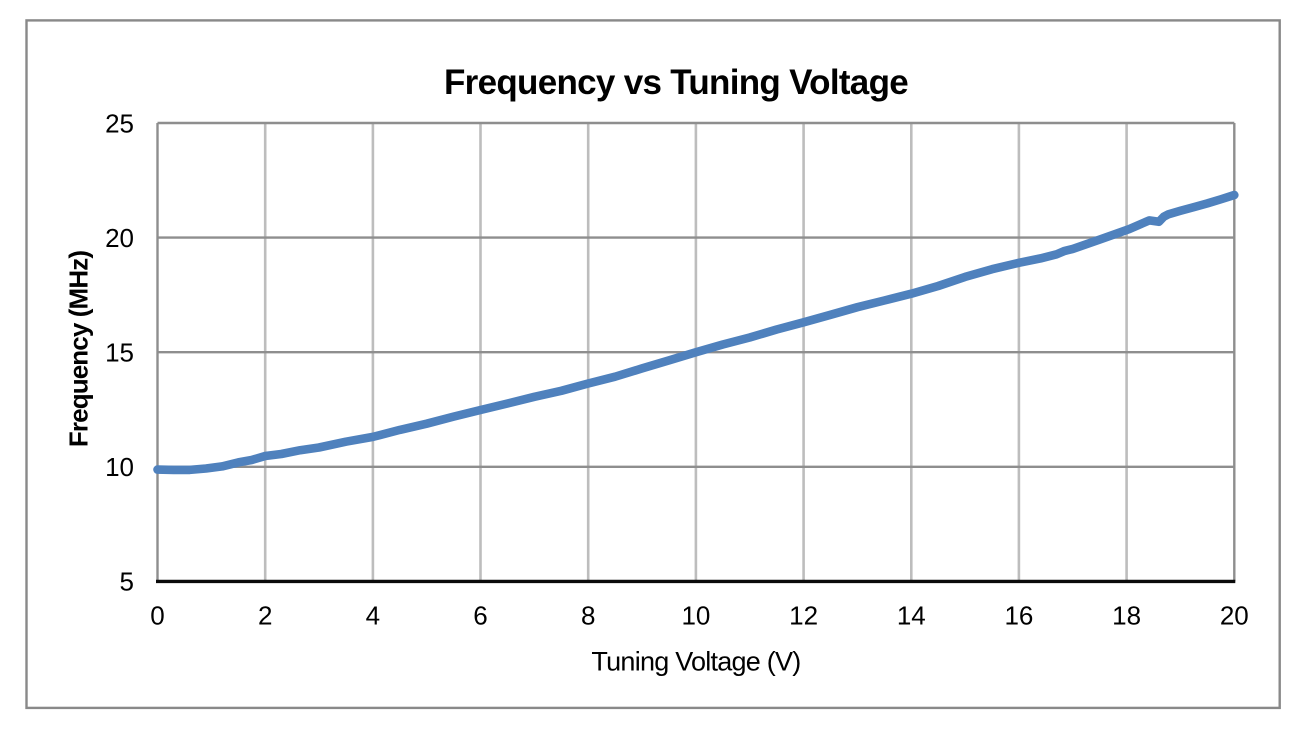 The width and height of the screenshot is (1304, 735). I want to click on svg-text: 5, so click(127, 582).